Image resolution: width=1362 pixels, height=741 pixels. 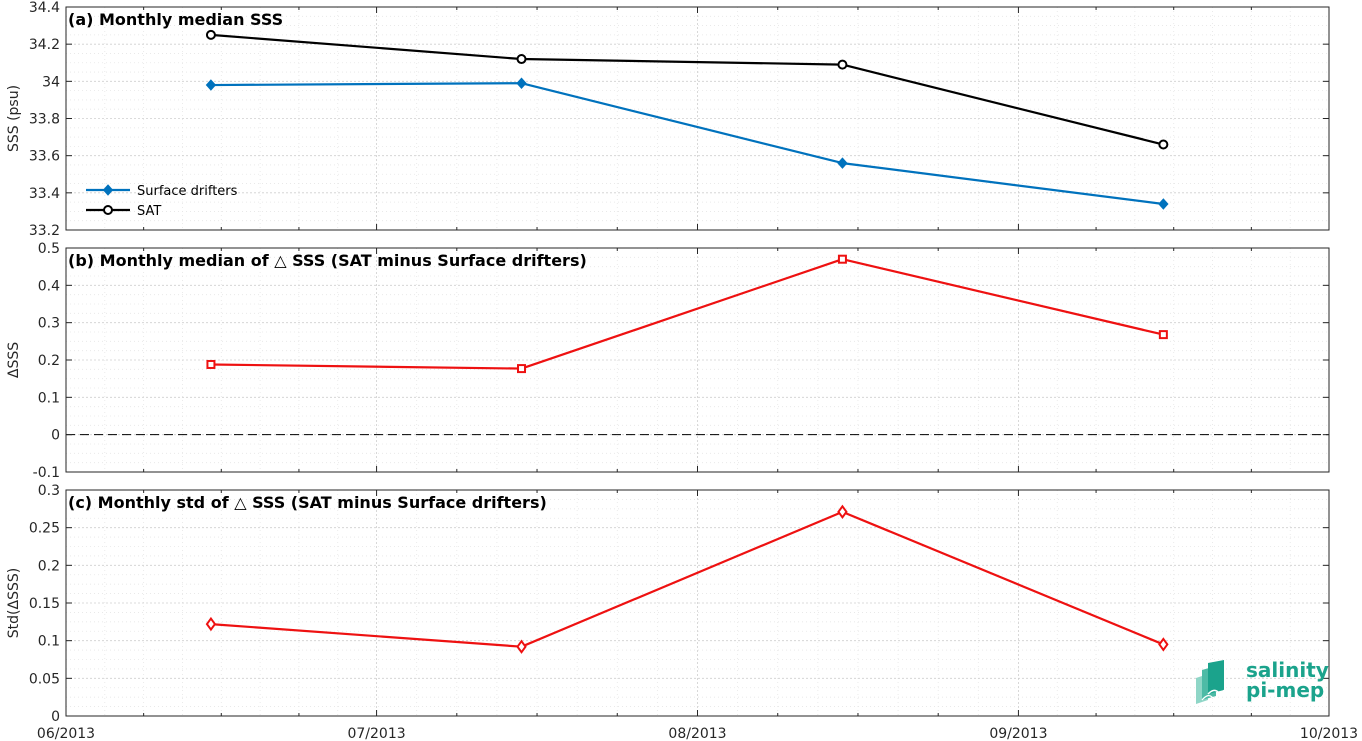 What do you see at coordinates (1285, 690) in the screenshot?
I see `logo-text-line2: pi-mep` at bounding box center [1285, 690].